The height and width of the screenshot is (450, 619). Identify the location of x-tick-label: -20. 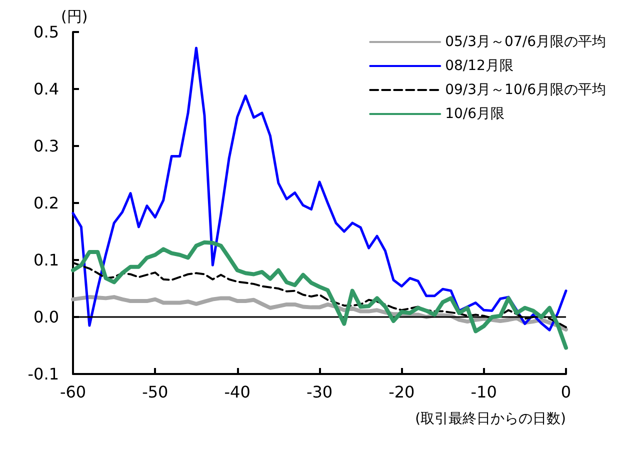
(401, 392).